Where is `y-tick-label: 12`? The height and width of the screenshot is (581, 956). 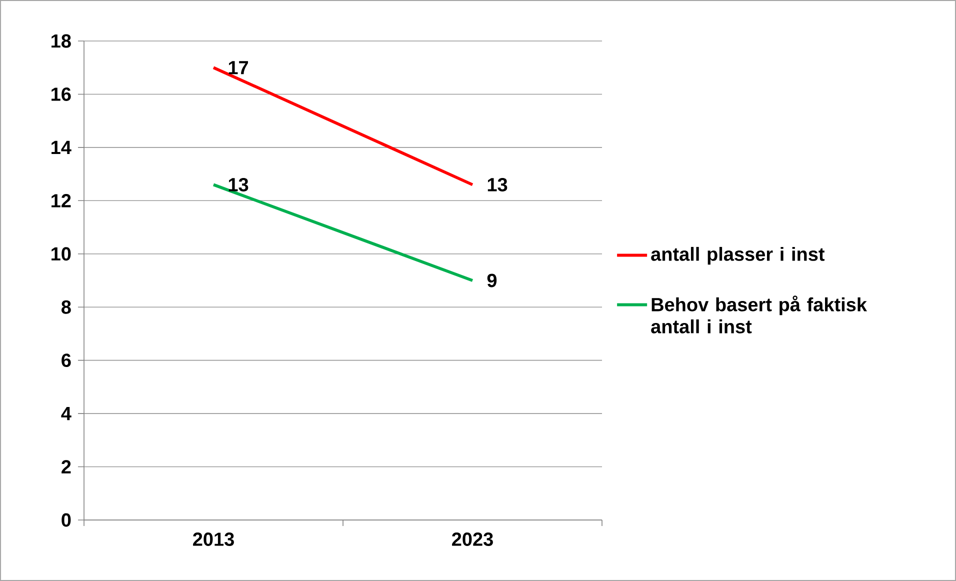
y-tick-label: 12 is located at coordinates (61, 201).